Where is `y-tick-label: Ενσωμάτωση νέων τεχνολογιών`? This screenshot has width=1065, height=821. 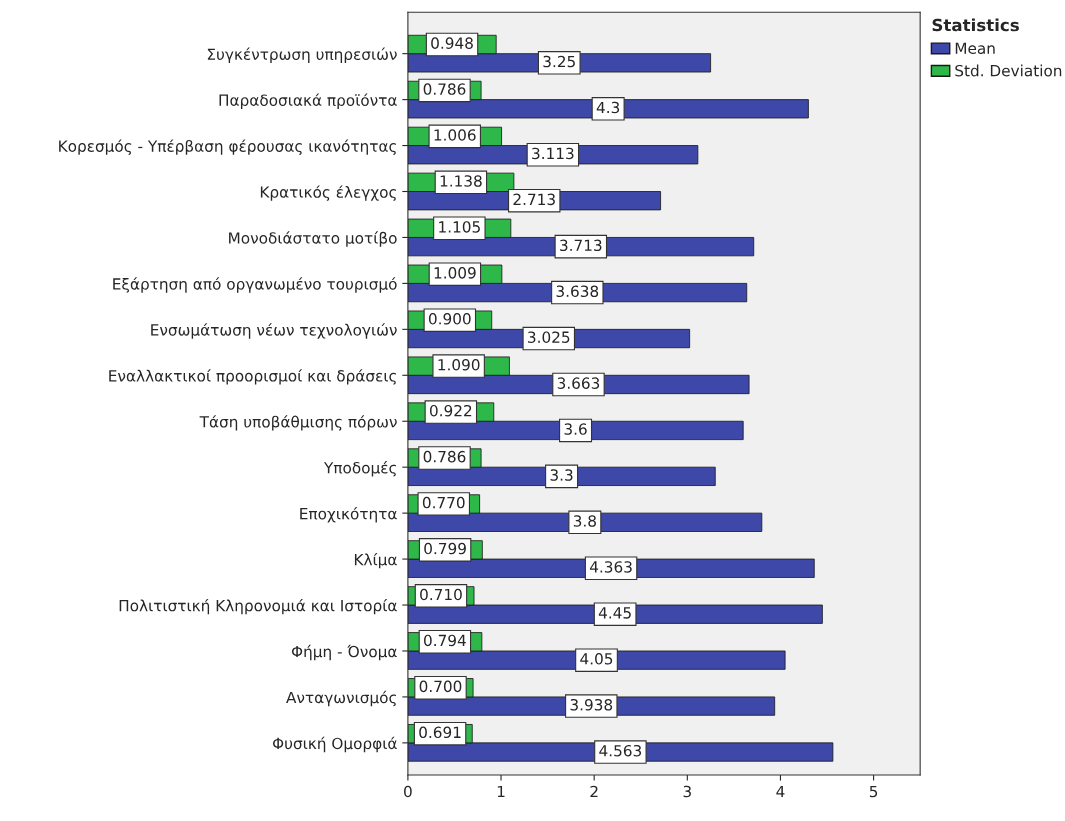
y-tick-label: Ενσωμάτωση νέων τεχνολογιών is located at coordinates (274, 331).